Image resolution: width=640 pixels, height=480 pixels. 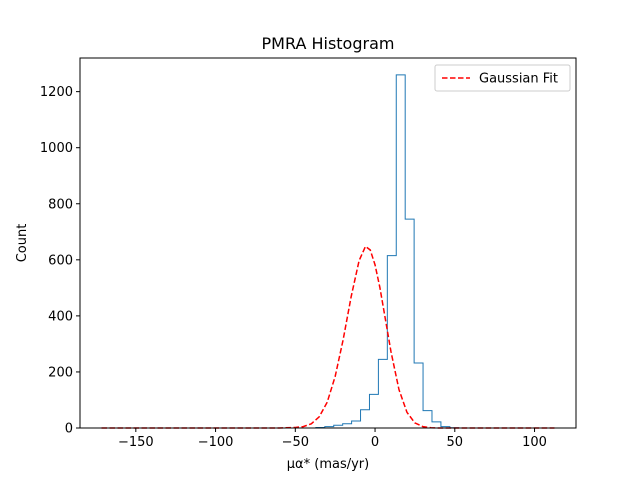 What do you see at coordinates (60, 316) in the screenshot?
I see `y-tick-label: 400` at bounding box center [60, 316].